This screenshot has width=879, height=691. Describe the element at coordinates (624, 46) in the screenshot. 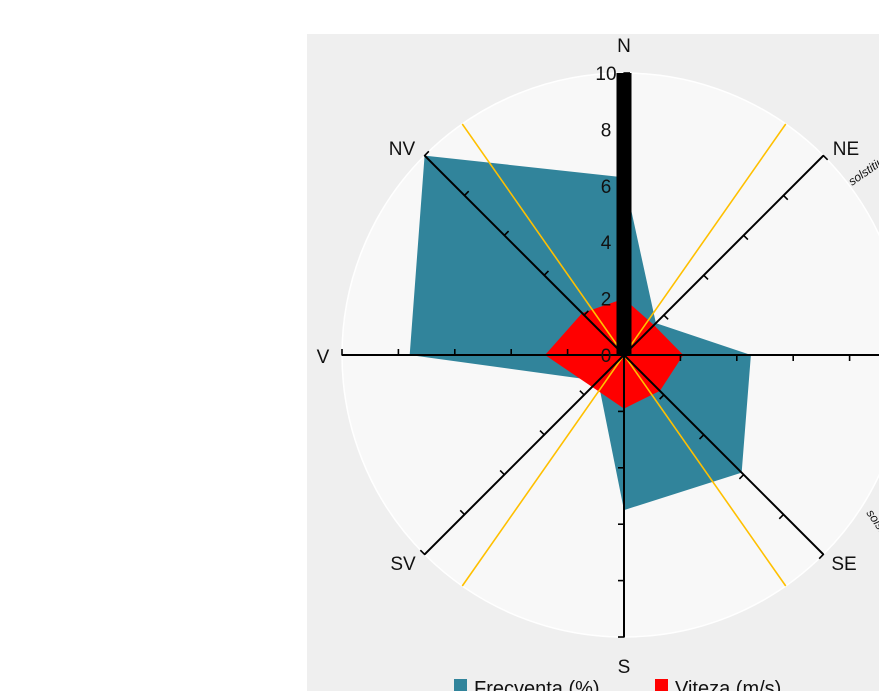

I see `direction-label-n: N` at that location.